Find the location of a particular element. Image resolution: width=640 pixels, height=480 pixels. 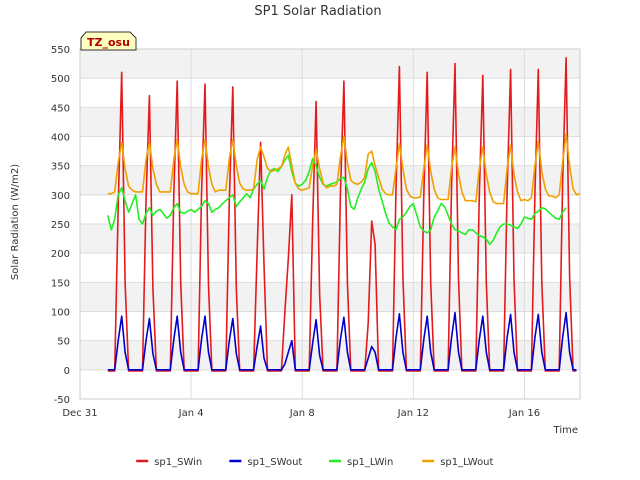

site-badge: TZ_osu is located at coordinates (108, 41).